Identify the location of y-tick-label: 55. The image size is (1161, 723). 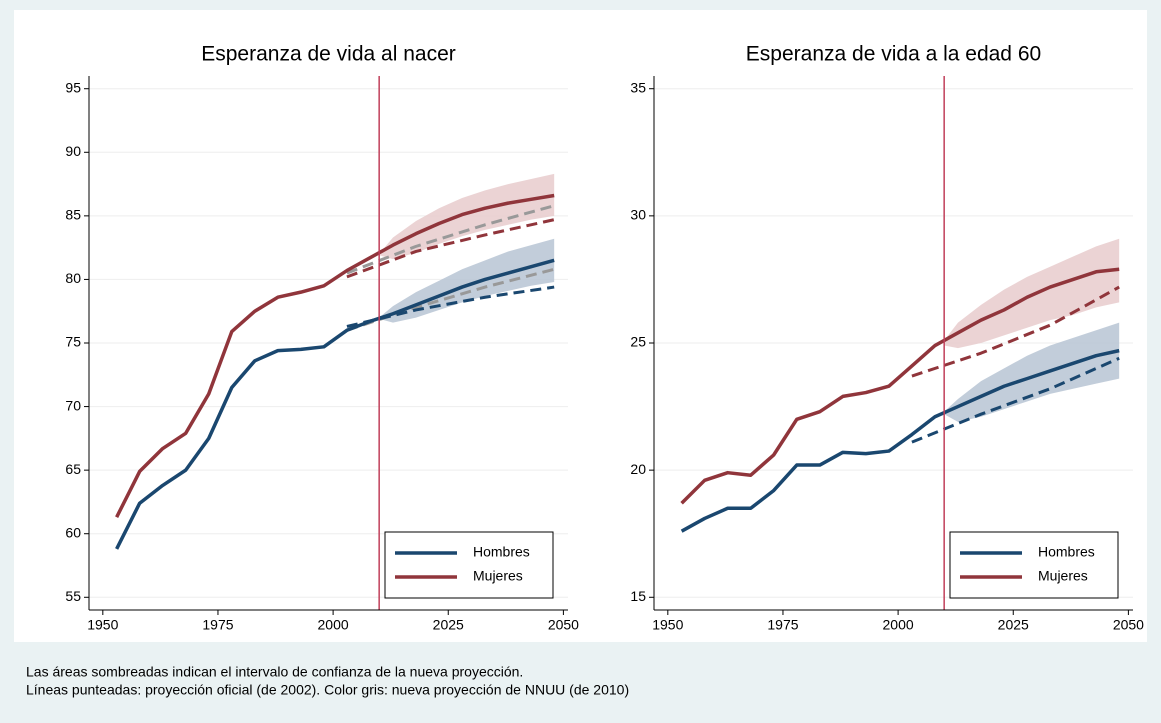
(73, 596).